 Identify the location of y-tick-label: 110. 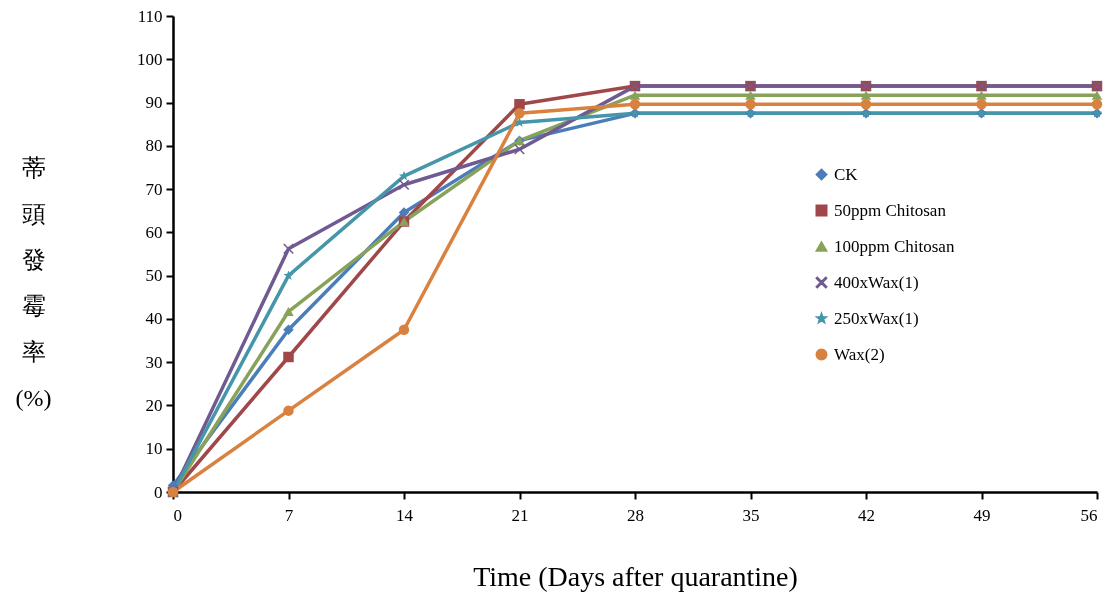
(150, 16).